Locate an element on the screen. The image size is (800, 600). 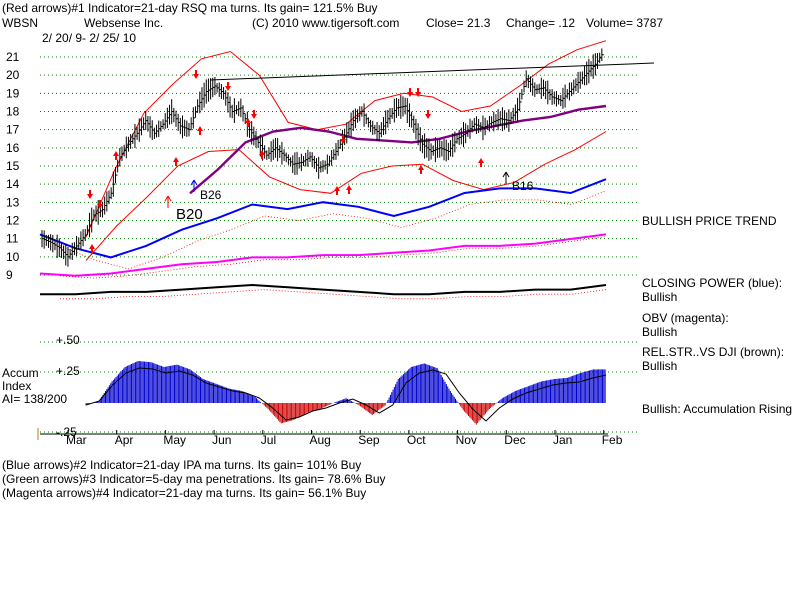
accum-label: Accum is located at coordinates (20, 373).